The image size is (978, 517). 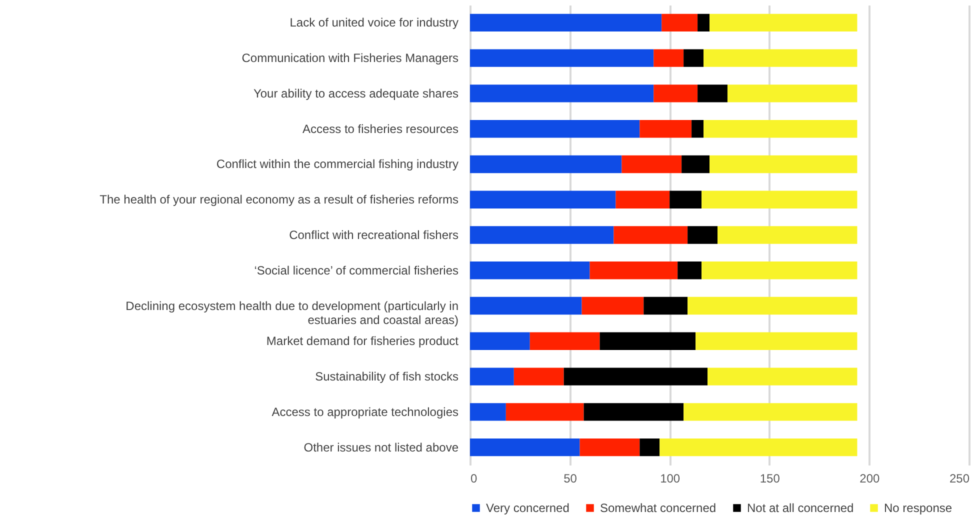 What do you see at coordinates (380, 129) in the screenshot?
I see `y-tick-label: Access to fisheries resources` at bounding box center [380, 129].